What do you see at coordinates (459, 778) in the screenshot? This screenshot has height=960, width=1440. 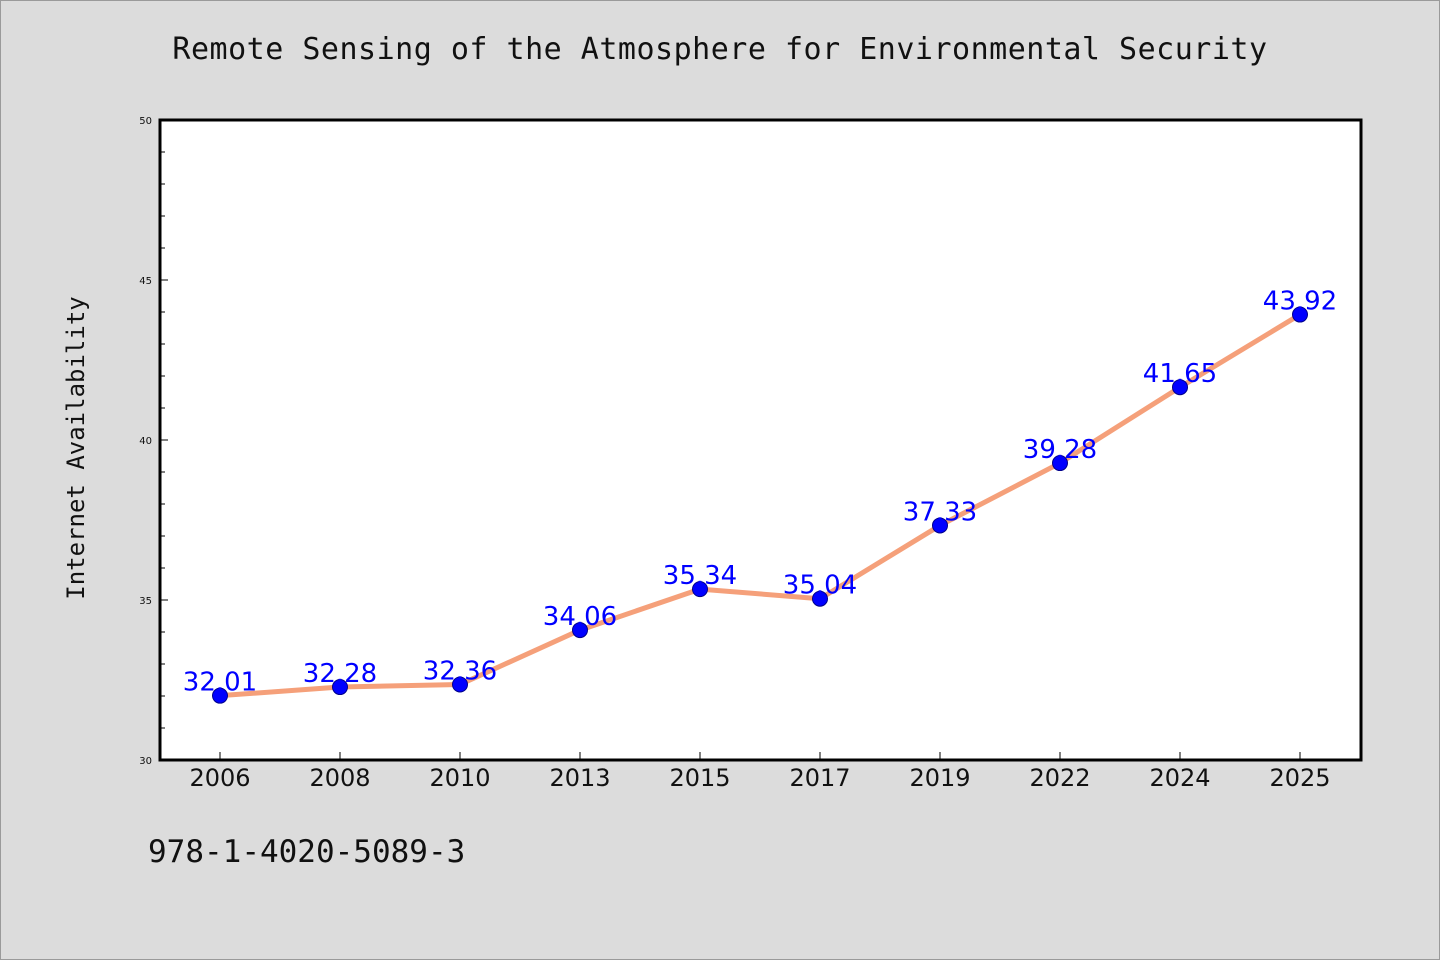 I see `x-tick-label: 2010` at bounding box center [459, 778].